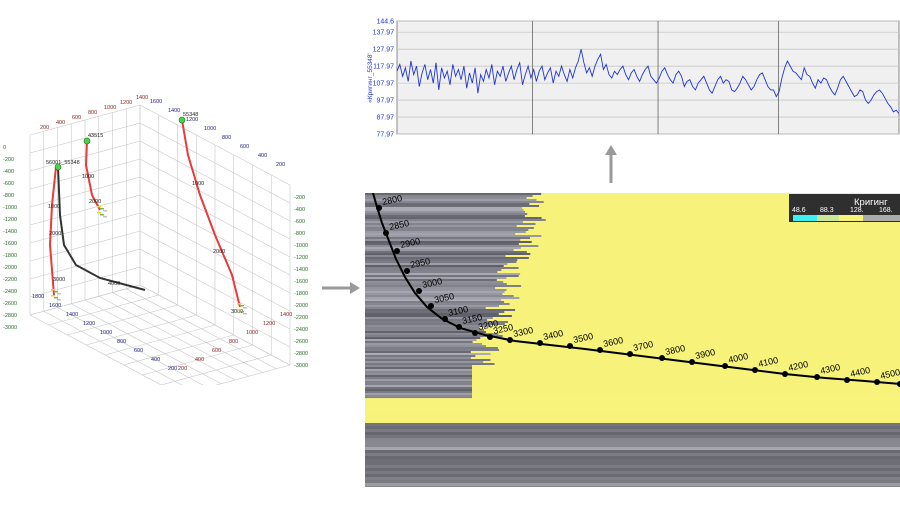  I want to click on 3d-right-tick-7: -1600, so click(301, 282).